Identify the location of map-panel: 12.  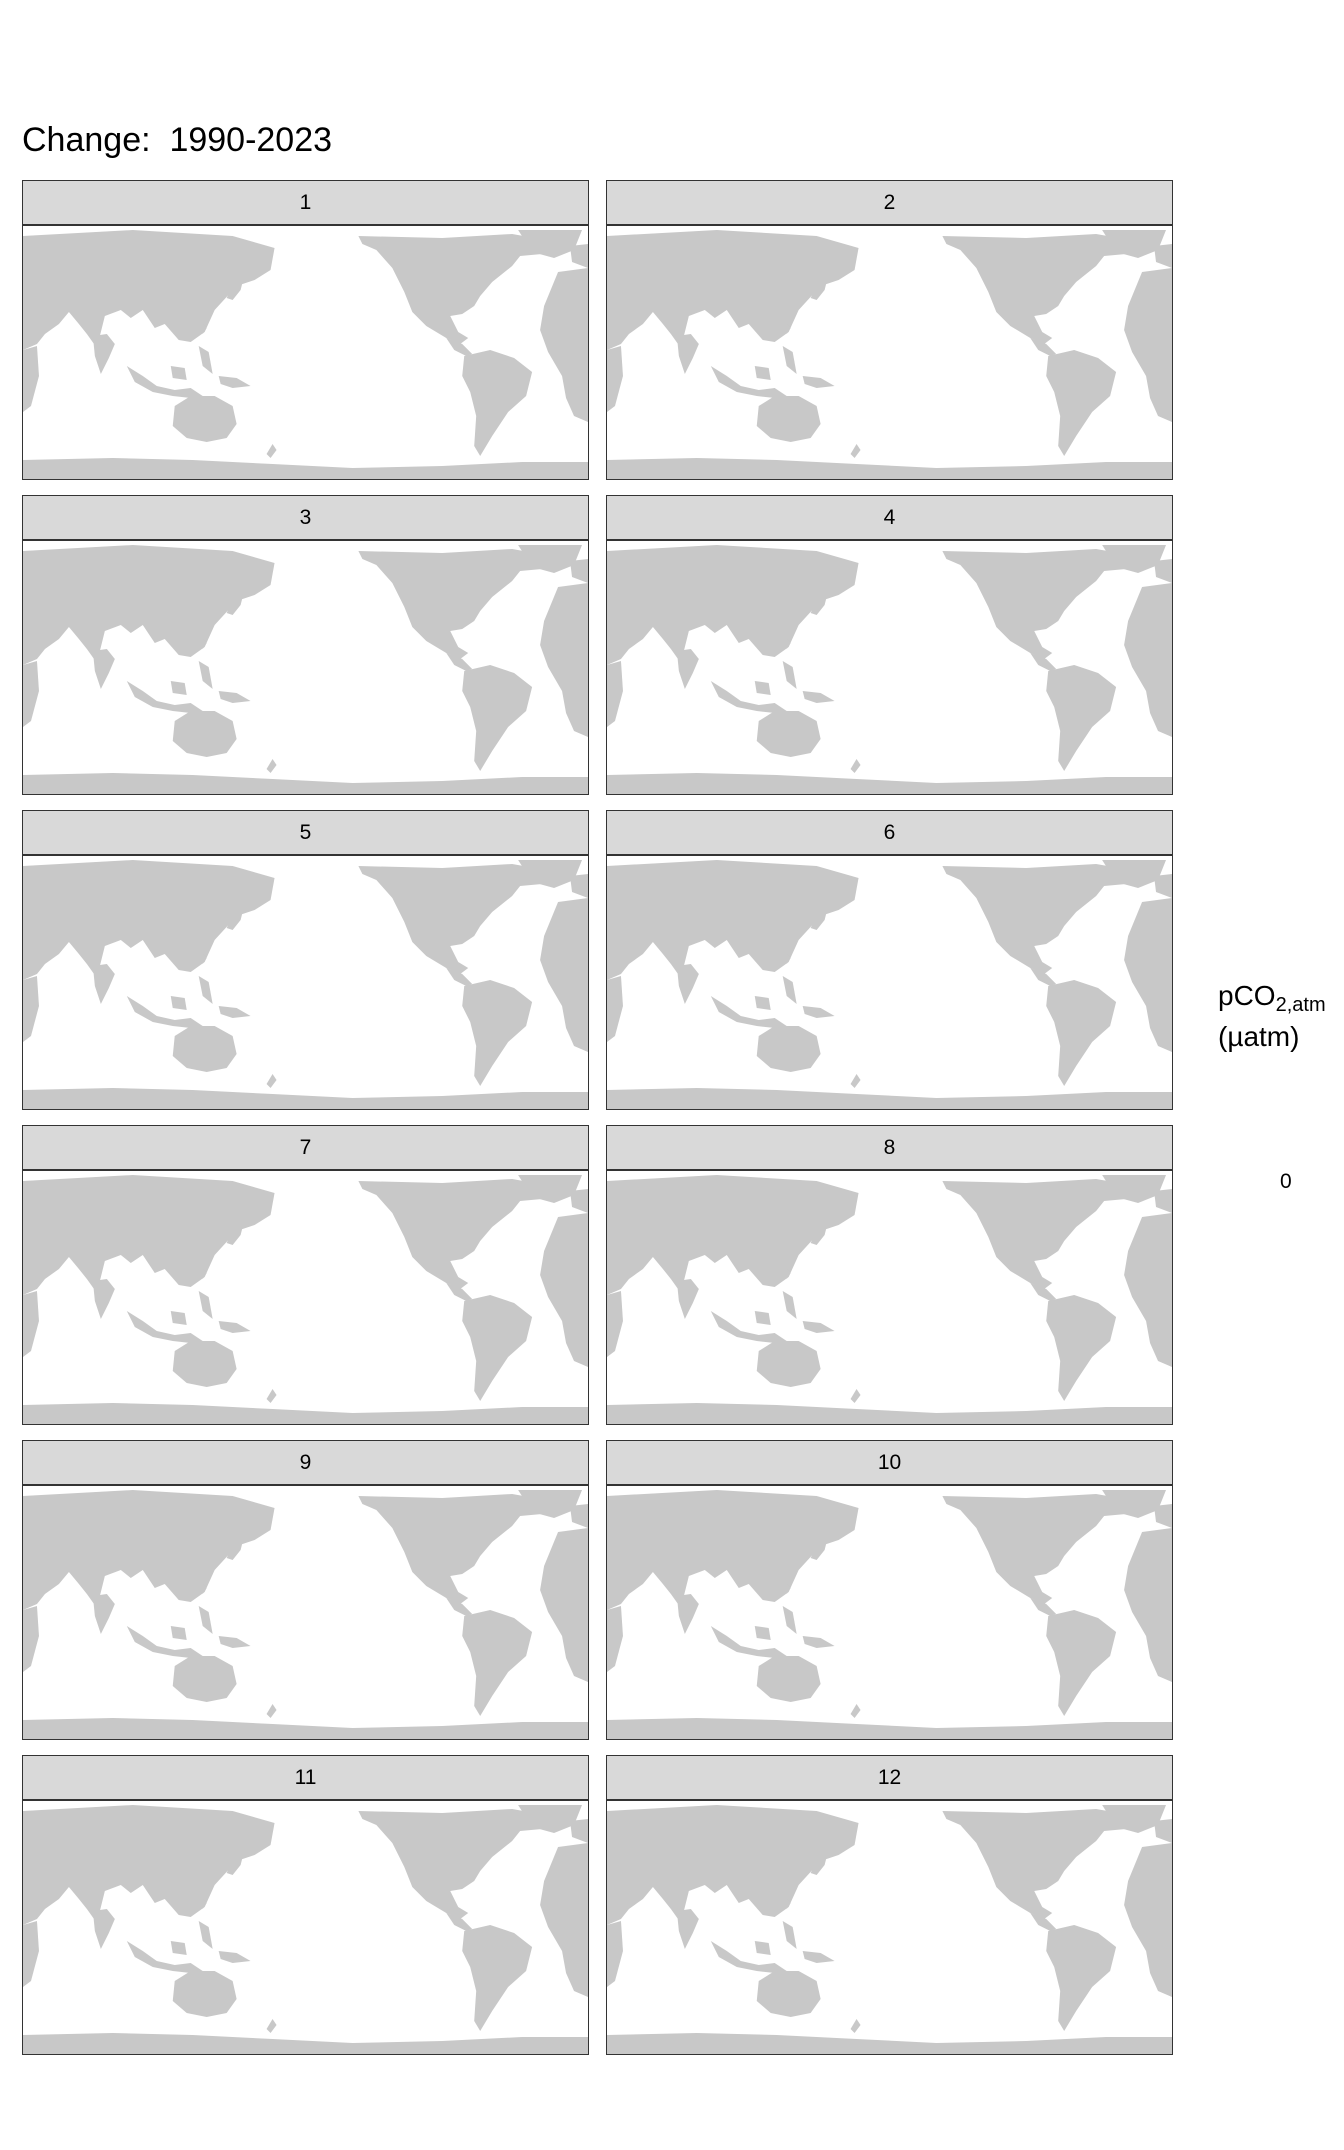
(889, 1905).